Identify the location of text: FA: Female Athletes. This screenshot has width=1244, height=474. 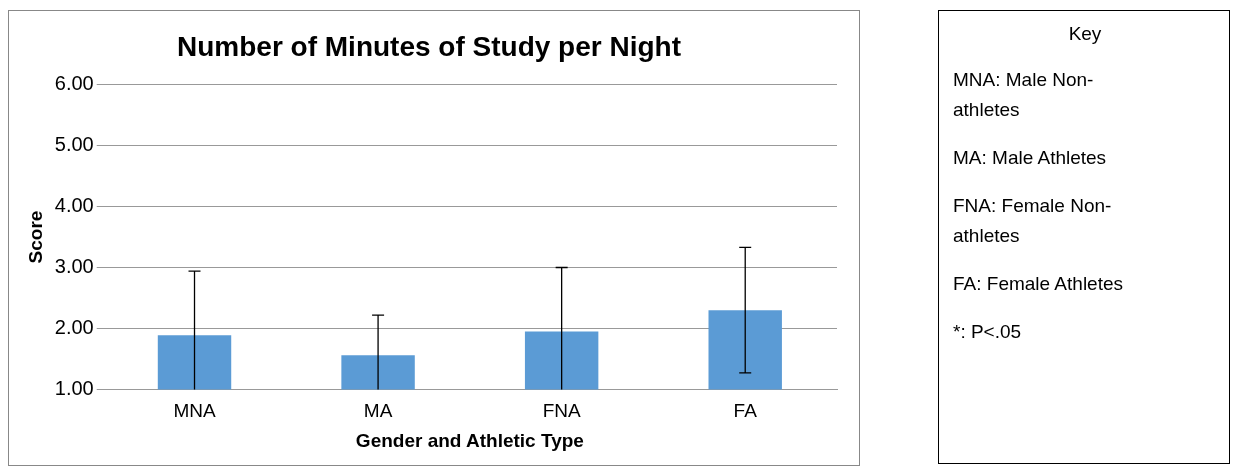
(1039, 284).